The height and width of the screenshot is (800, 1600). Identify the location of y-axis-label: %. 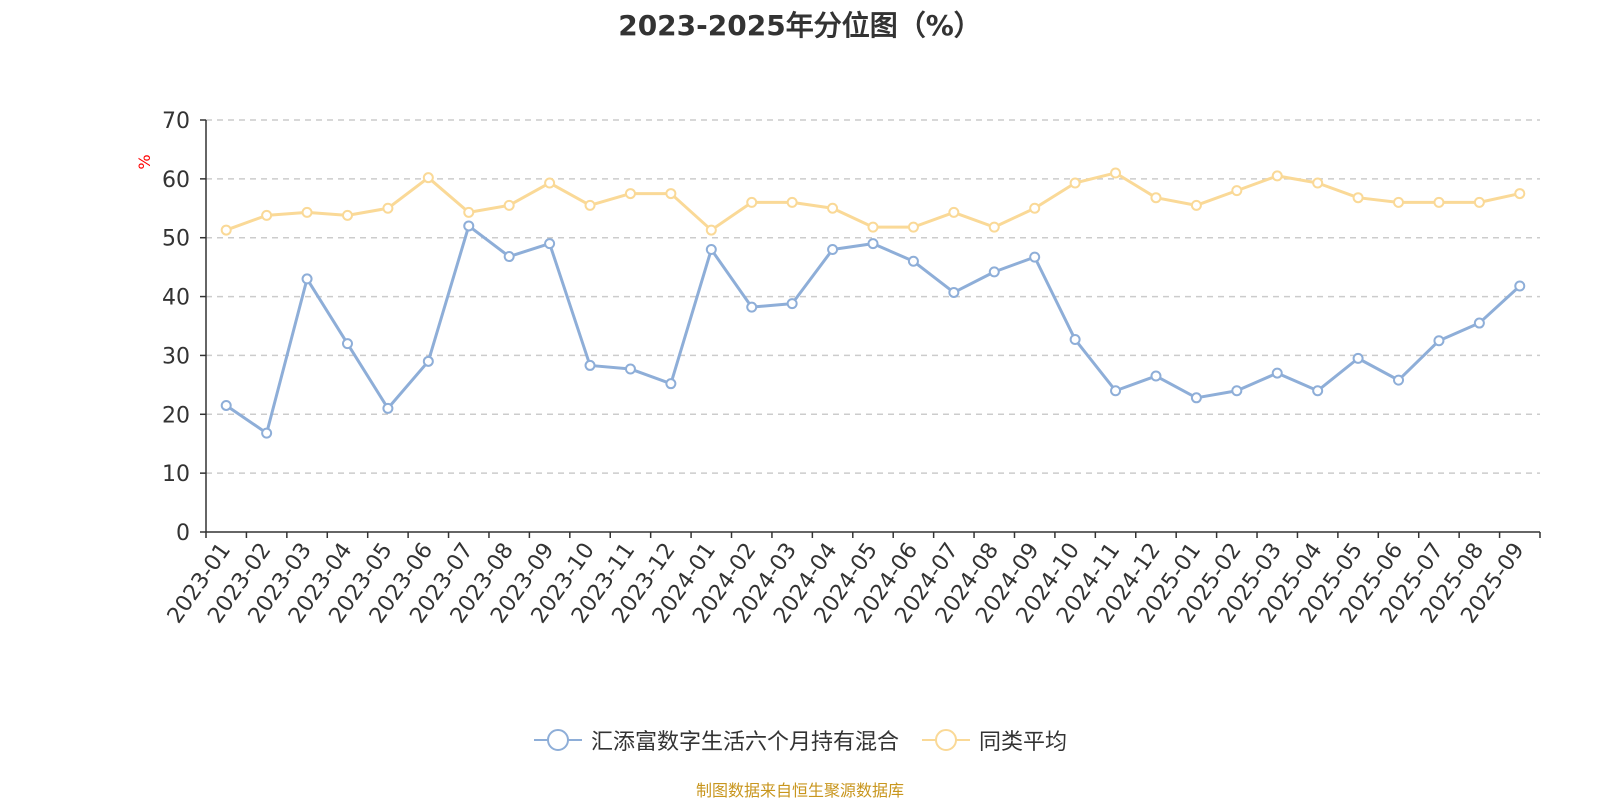
(144, 161).